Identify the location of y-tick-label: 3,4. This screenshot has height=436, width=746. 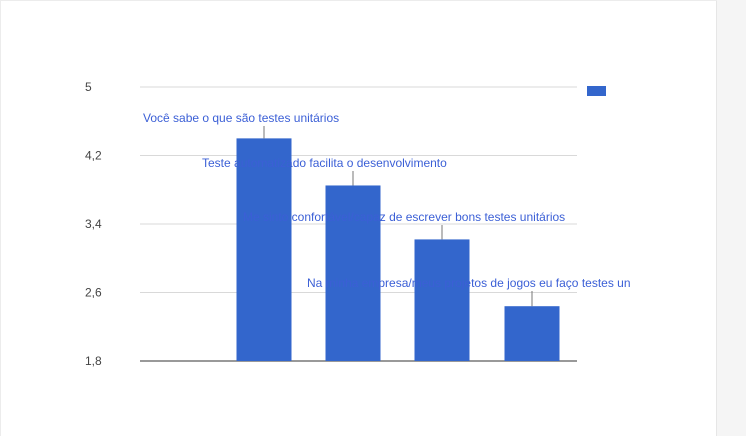
(93, 224).